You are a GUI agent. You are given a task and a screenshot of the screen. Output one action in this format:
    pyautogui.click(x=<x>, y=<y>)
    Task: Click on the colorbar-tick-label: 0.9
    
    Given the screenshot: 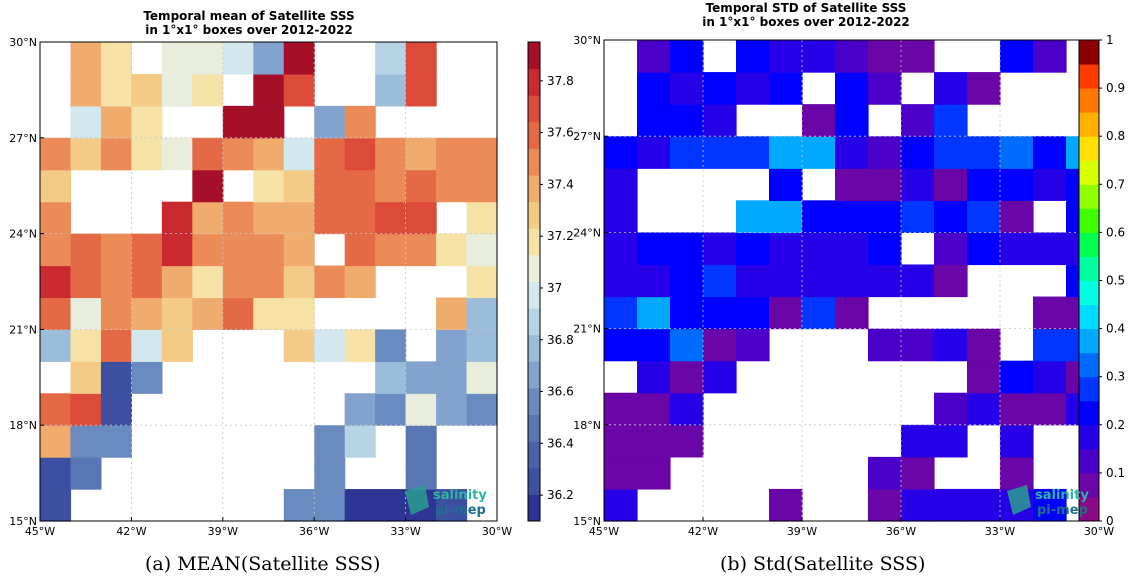 What is the action you would take?
    pyautogui.click(x=1115, y=88)
    